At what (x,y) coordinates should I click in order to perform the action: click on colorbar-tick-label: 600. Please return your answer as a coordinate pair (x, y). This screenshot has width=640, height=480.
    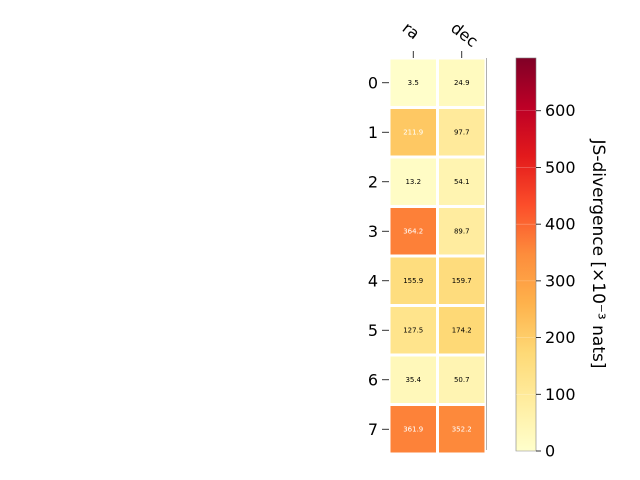
    Looking at the image, I should click on (560, 110).